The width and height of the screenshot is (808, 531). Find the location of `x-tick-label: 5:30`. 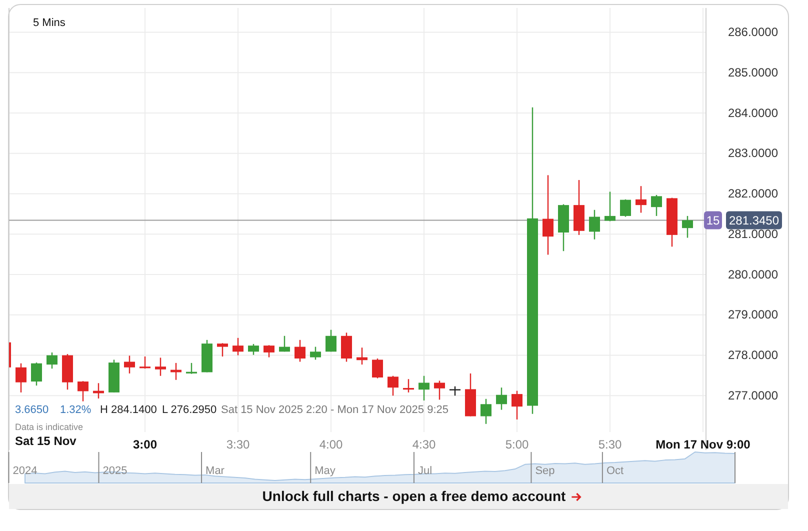

x-tick-label: 5:30 is located at coordinates (610, 445).